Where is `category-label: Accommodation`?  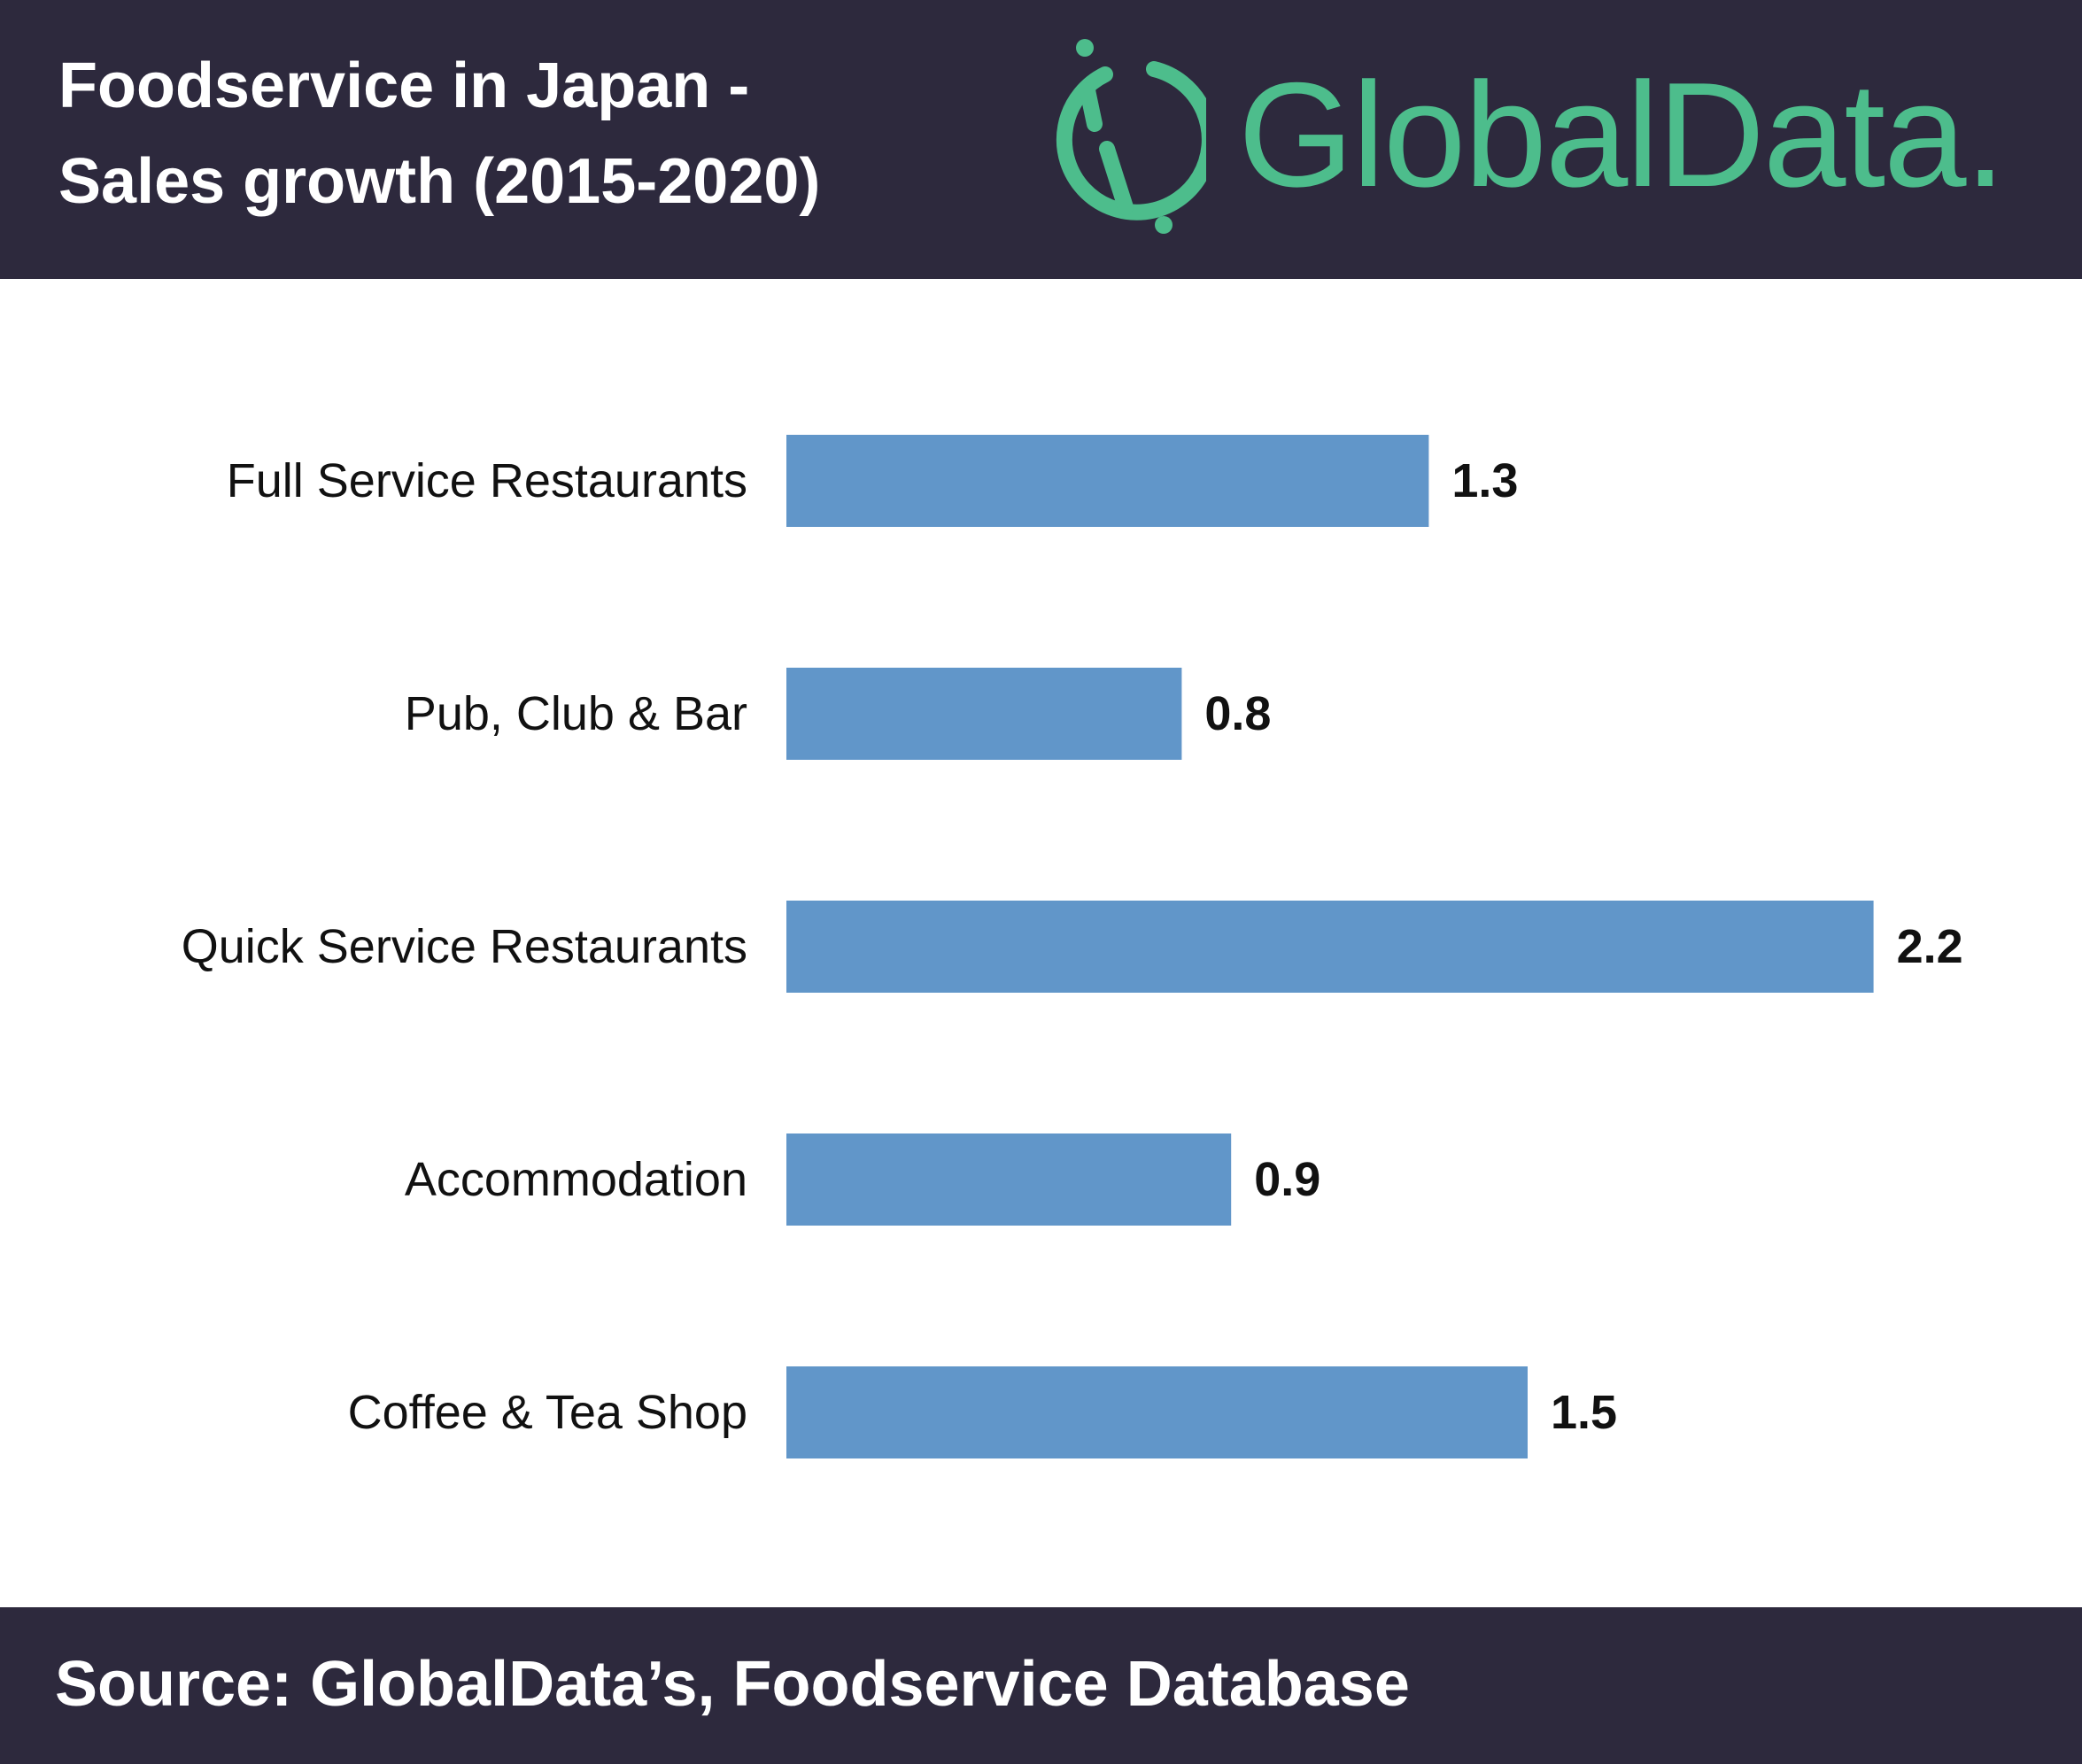
category-label: Accommodation is located at coordinates (576, 1179).